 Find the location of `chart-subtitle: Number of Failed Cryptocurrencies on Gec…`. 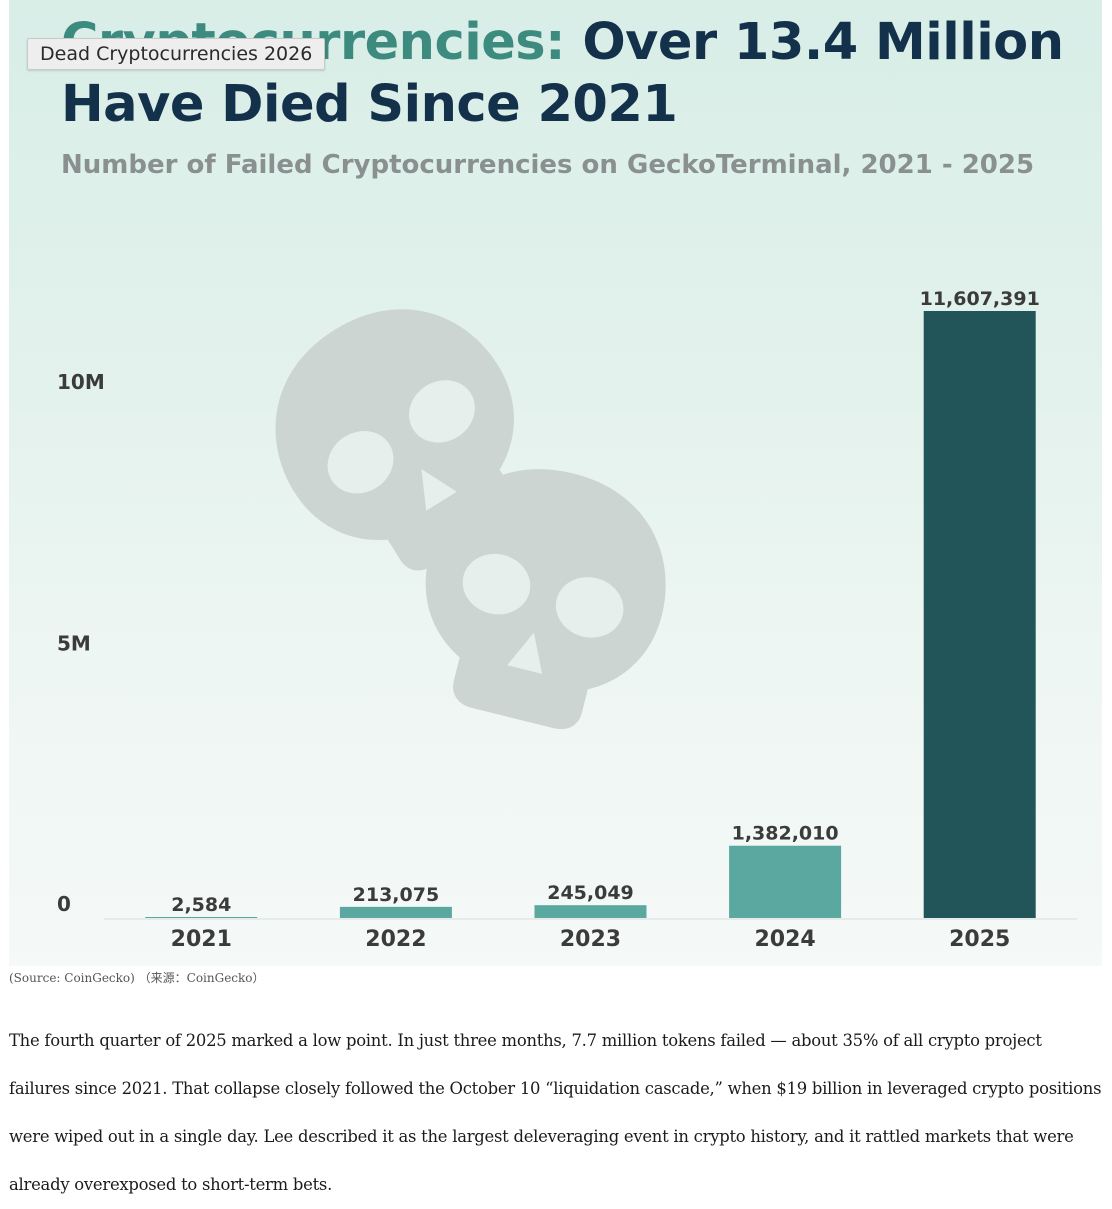

chart-subtitle: Number of Failed Cryptocurrencies on Gec… is located at coordinates (548, 165).